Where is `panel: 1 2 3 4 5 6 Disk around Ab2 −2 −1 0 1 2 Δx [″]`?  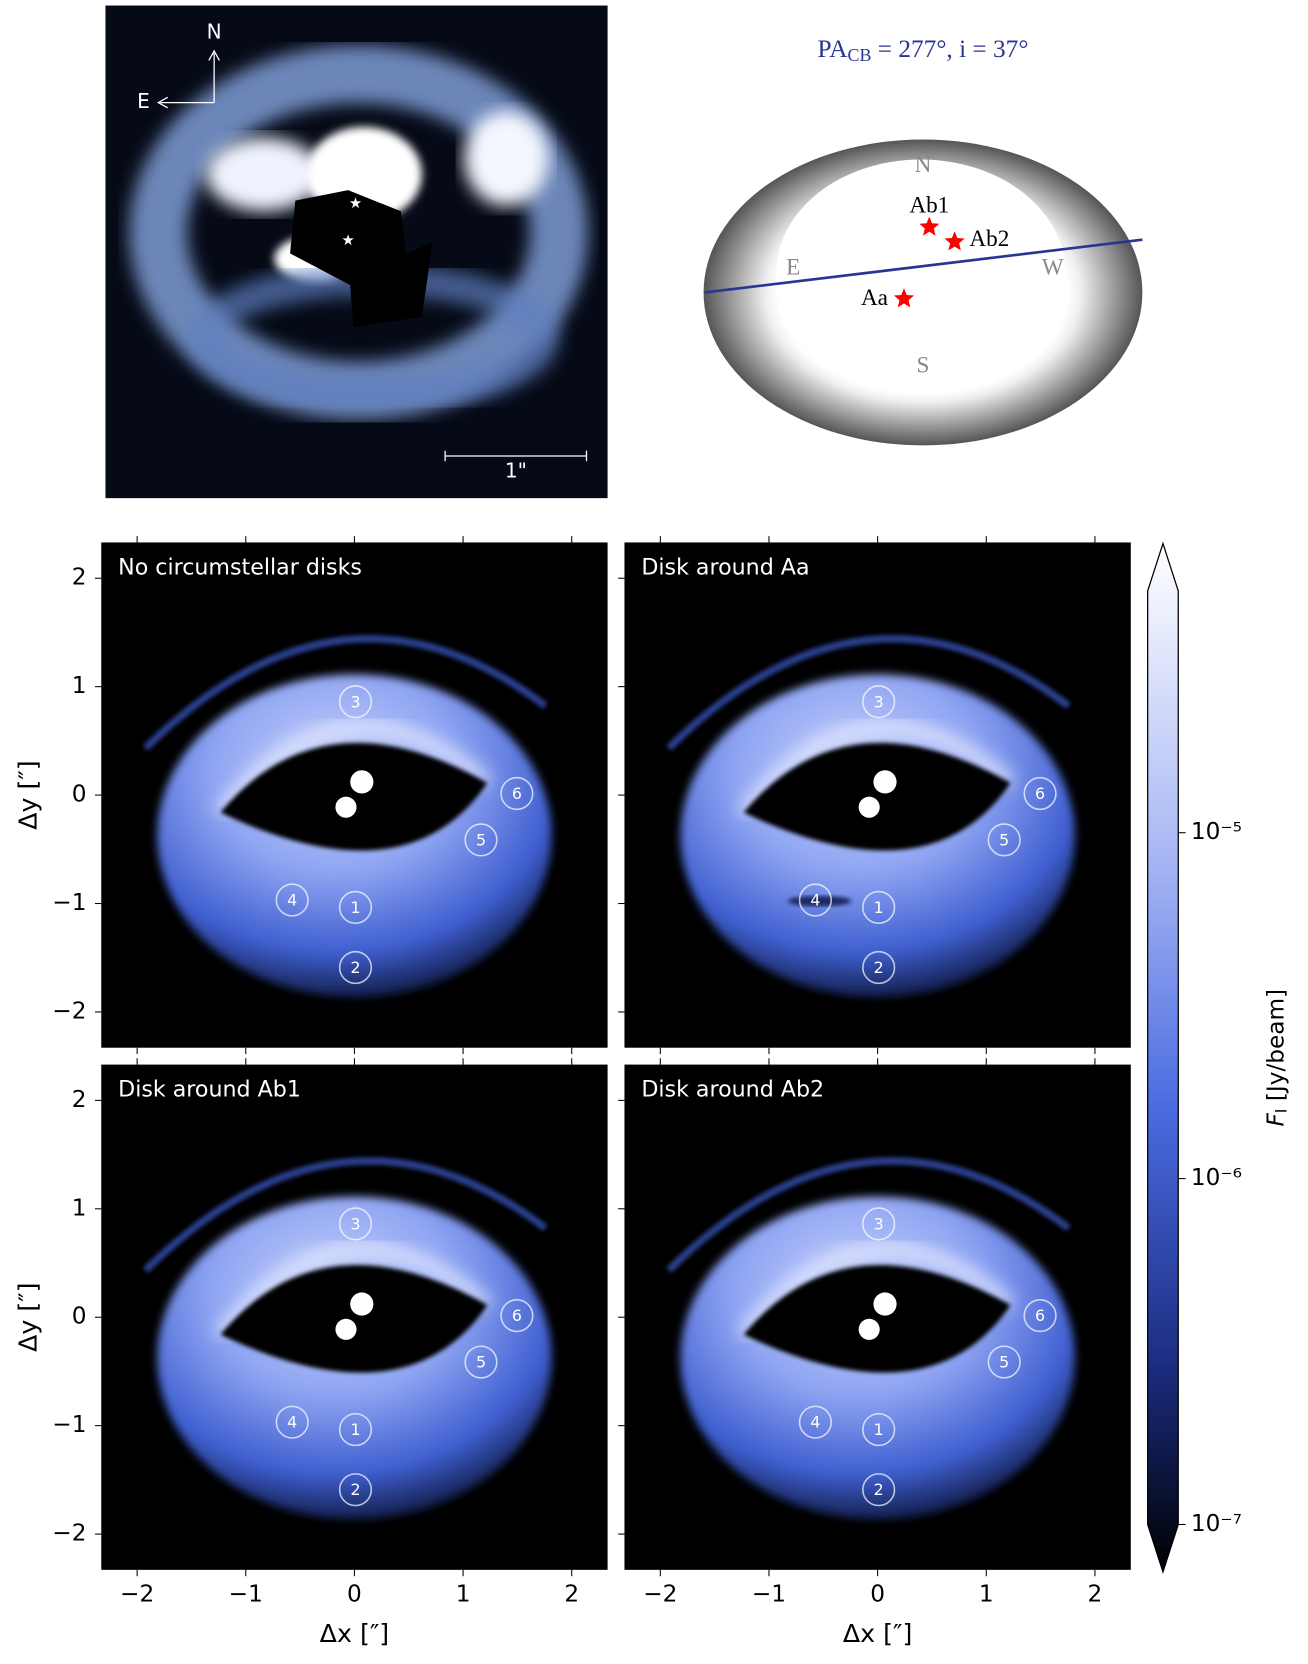 panel: 1 2 3 4 5 6 Disk around Ab2 −2 −1 0 1 2 Δx [″] is located at coordinates (874, 1353).